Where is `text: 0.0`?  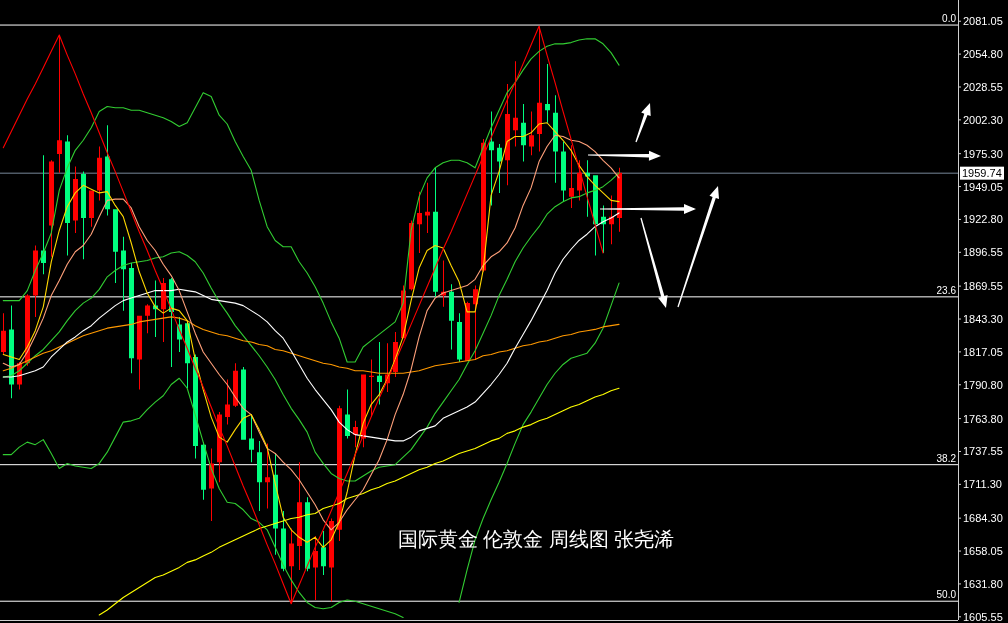
text: 0.0 is located at coordinates (949, 19).